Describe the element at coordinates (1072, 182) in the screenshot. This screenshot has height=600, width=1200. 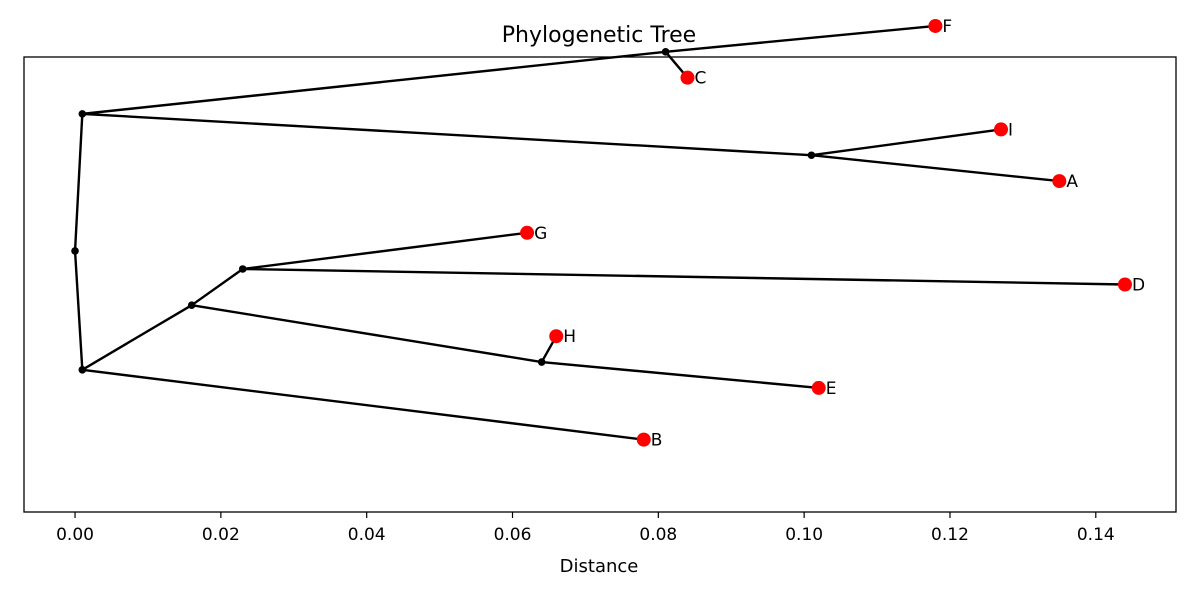
I see `leaf-label-A: A` at that location.